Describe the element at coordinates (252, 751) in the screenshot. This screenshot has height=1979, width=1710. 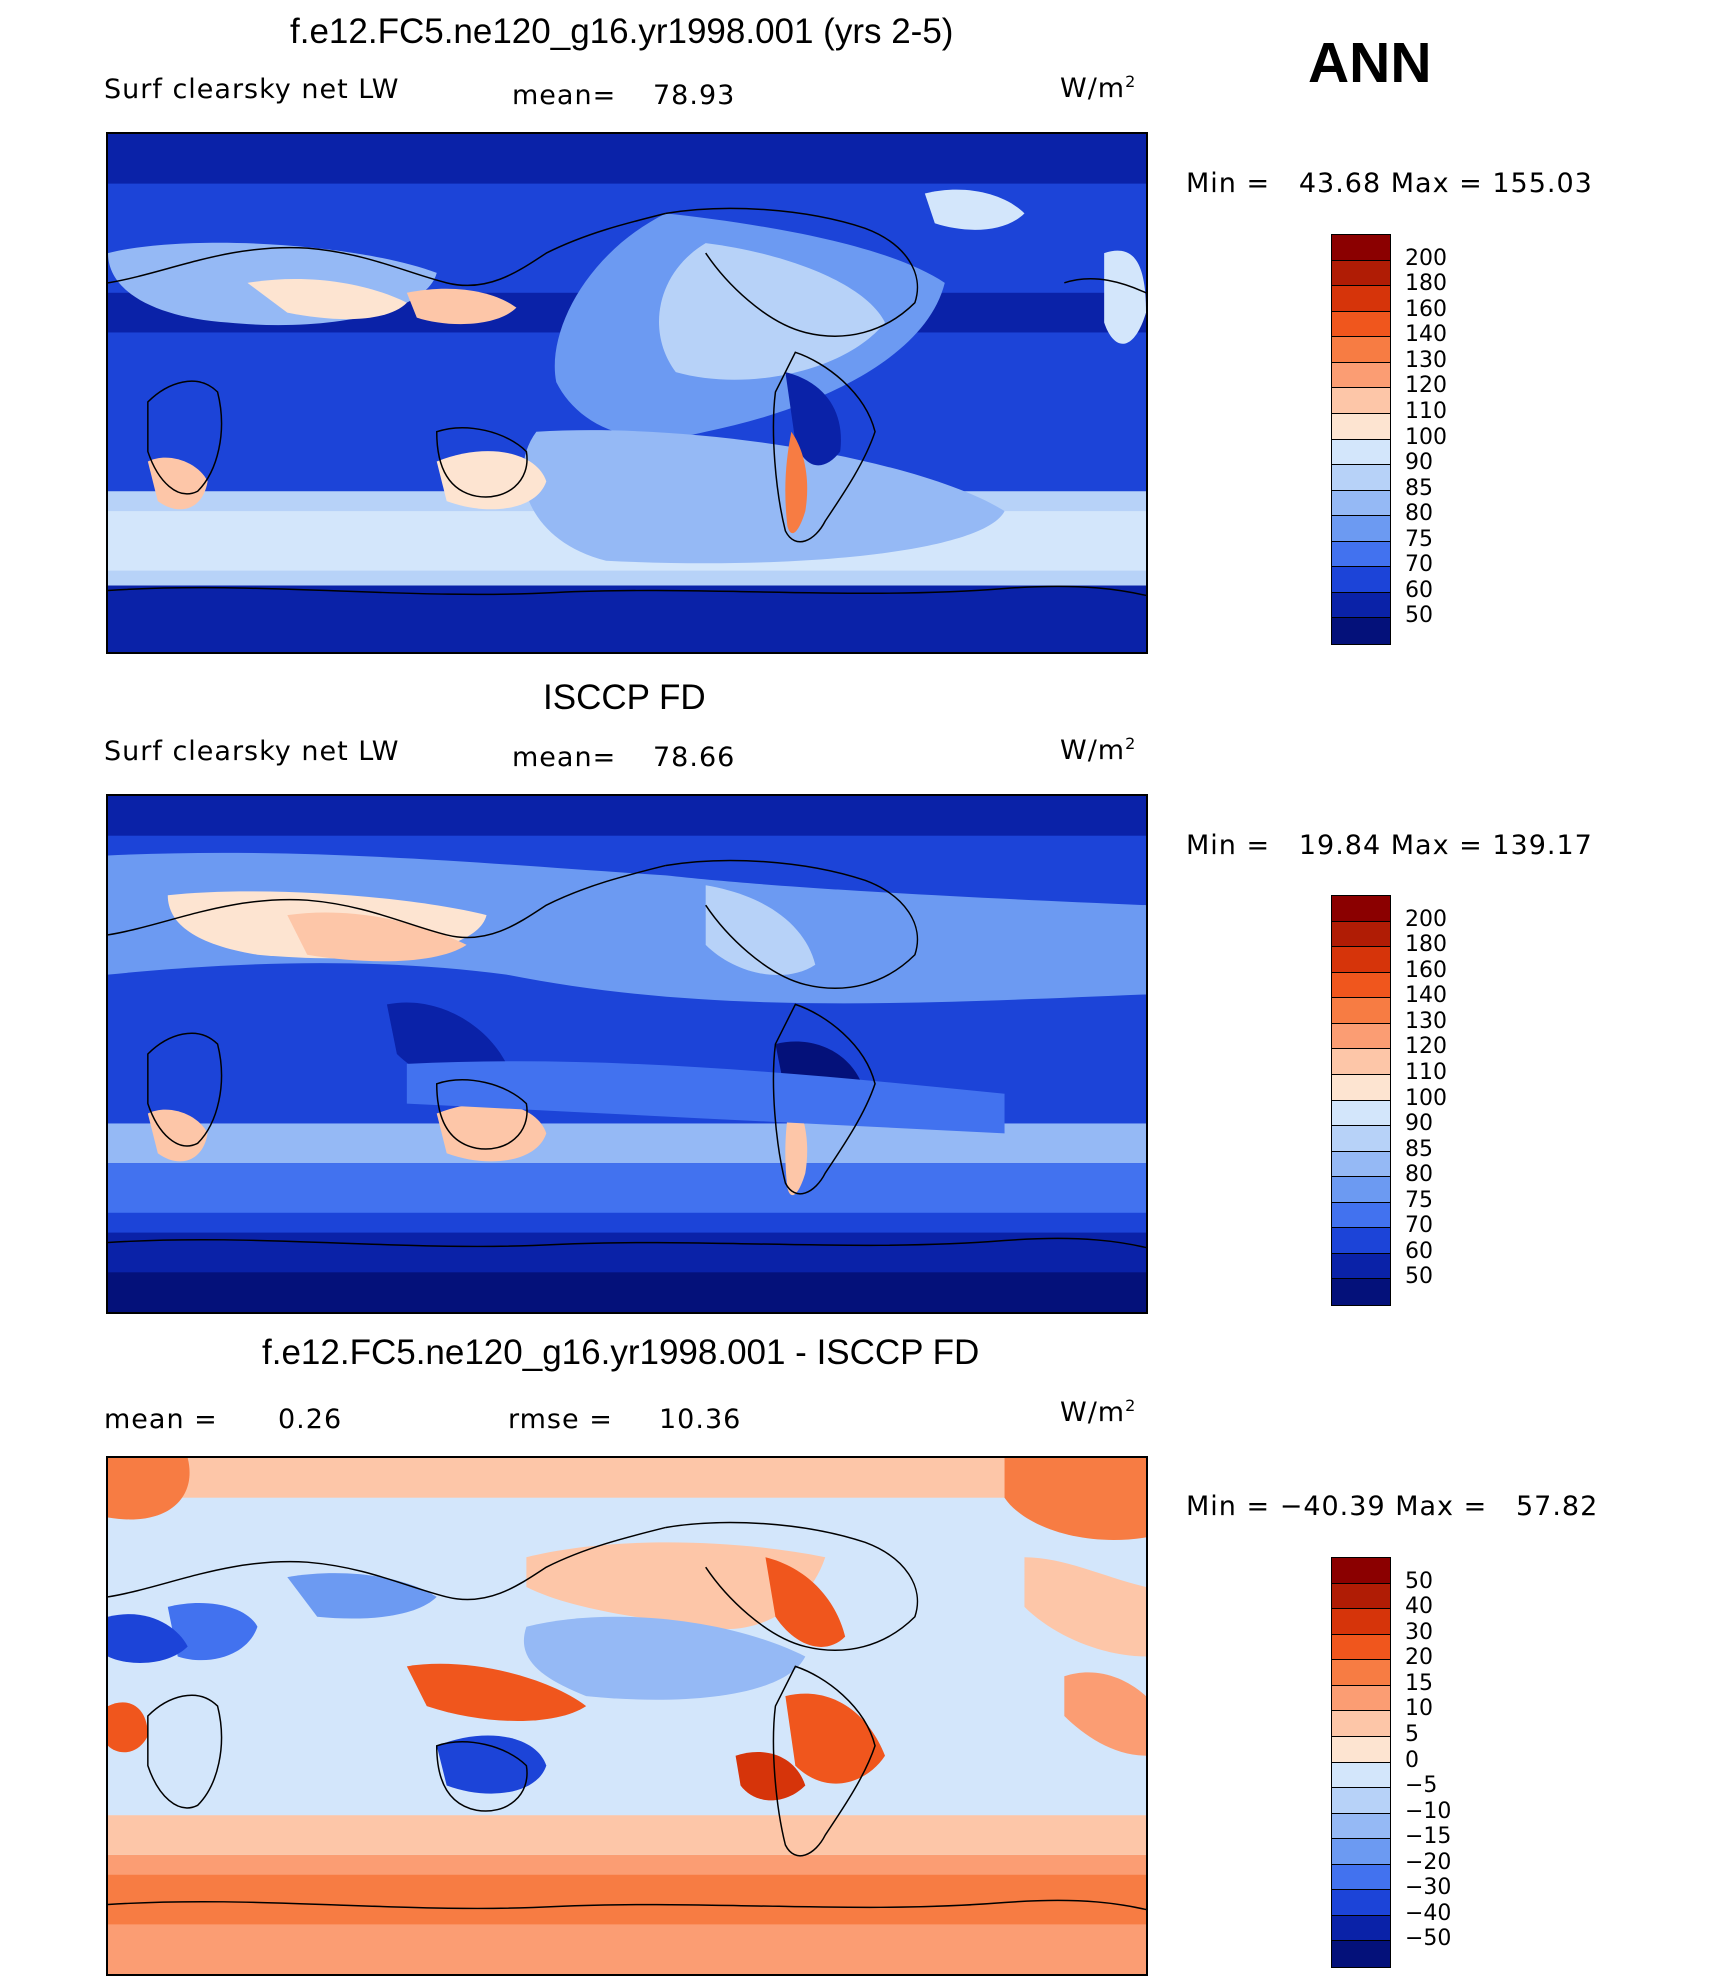
I see `panel-2-variable: Surf clearsky net LW` at that location.